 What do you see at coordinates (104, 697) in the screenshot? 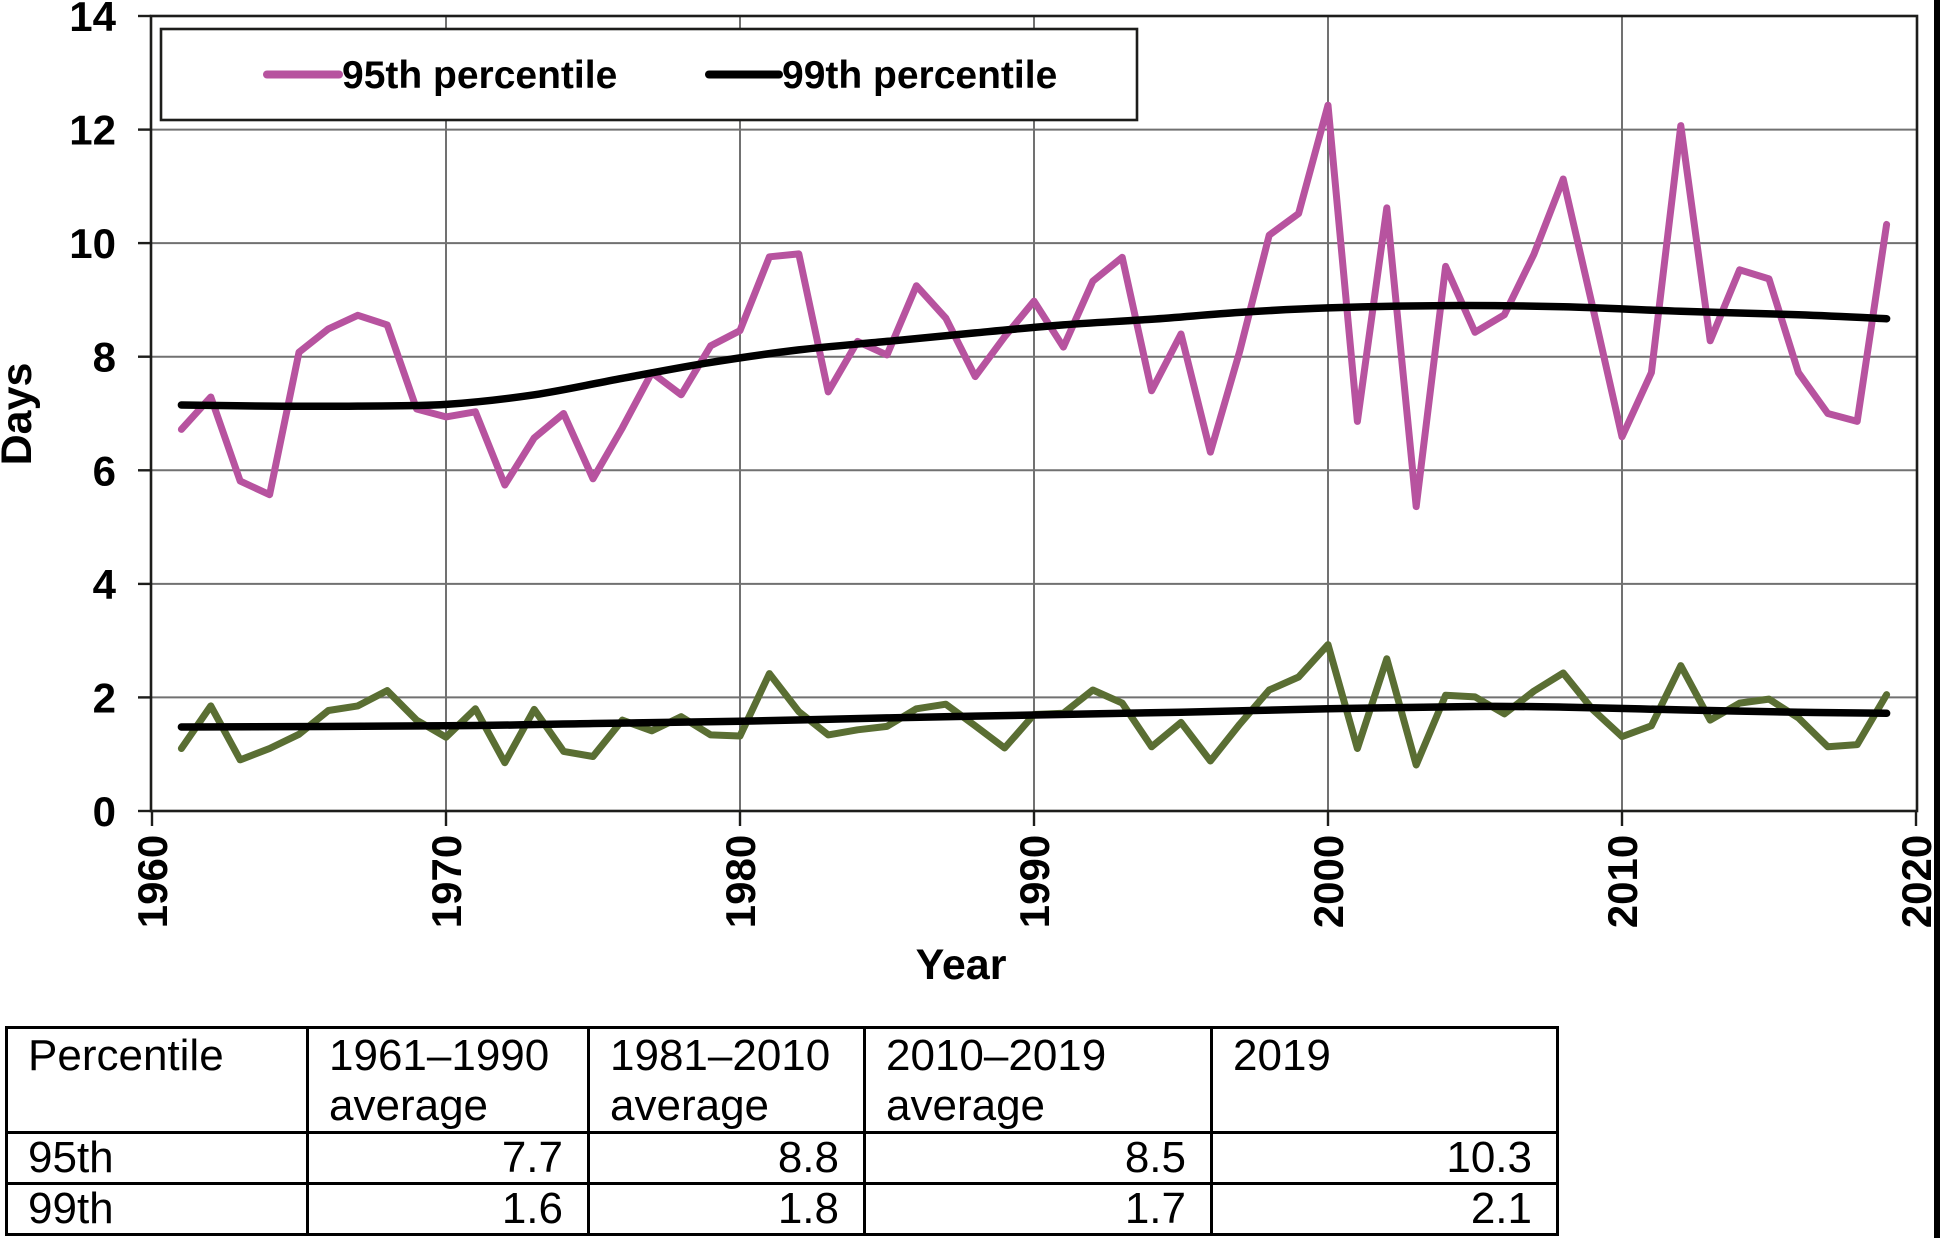
I see `svg-text: 2` at bounding box center [104, 697].